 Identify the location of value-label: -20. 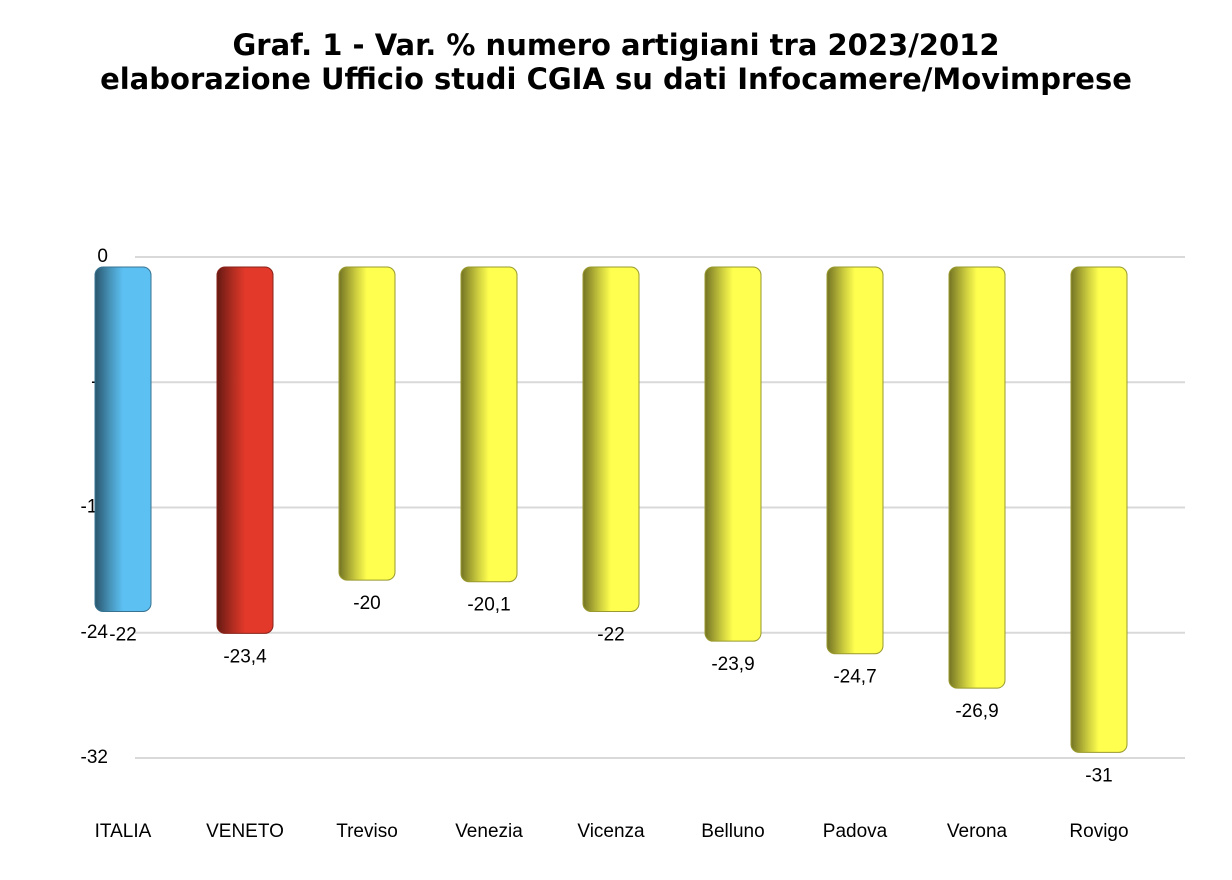
(366, 603).